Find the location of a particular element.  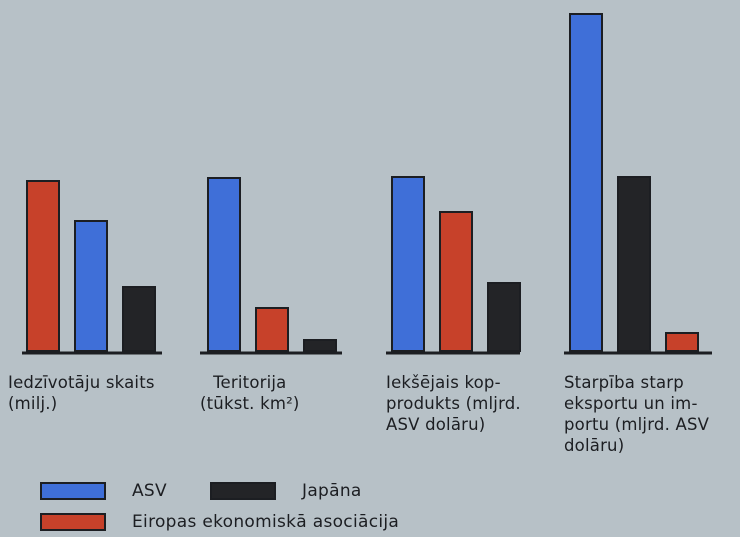

legend-label-japan: Japāna is located at coordinates (332, 491).